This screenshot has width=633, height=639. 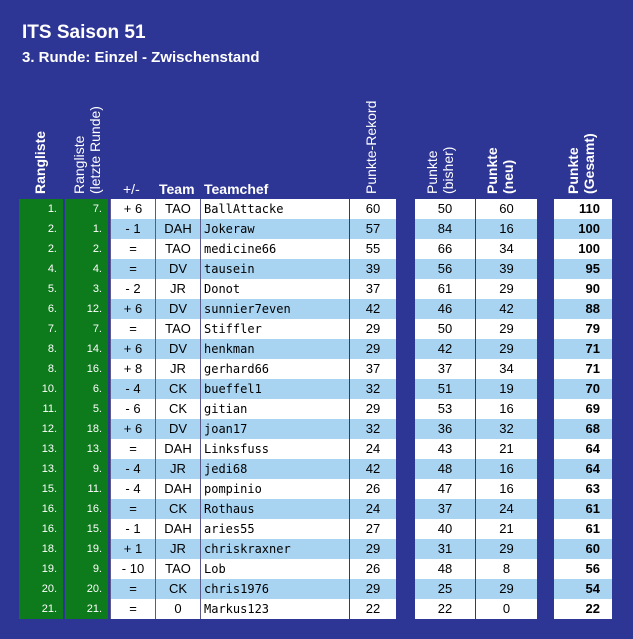 What do you see at coordinates (86, 309) in the screenshot?
I see `prev-rank-cell: 12.` at bounding box center [86, 309].